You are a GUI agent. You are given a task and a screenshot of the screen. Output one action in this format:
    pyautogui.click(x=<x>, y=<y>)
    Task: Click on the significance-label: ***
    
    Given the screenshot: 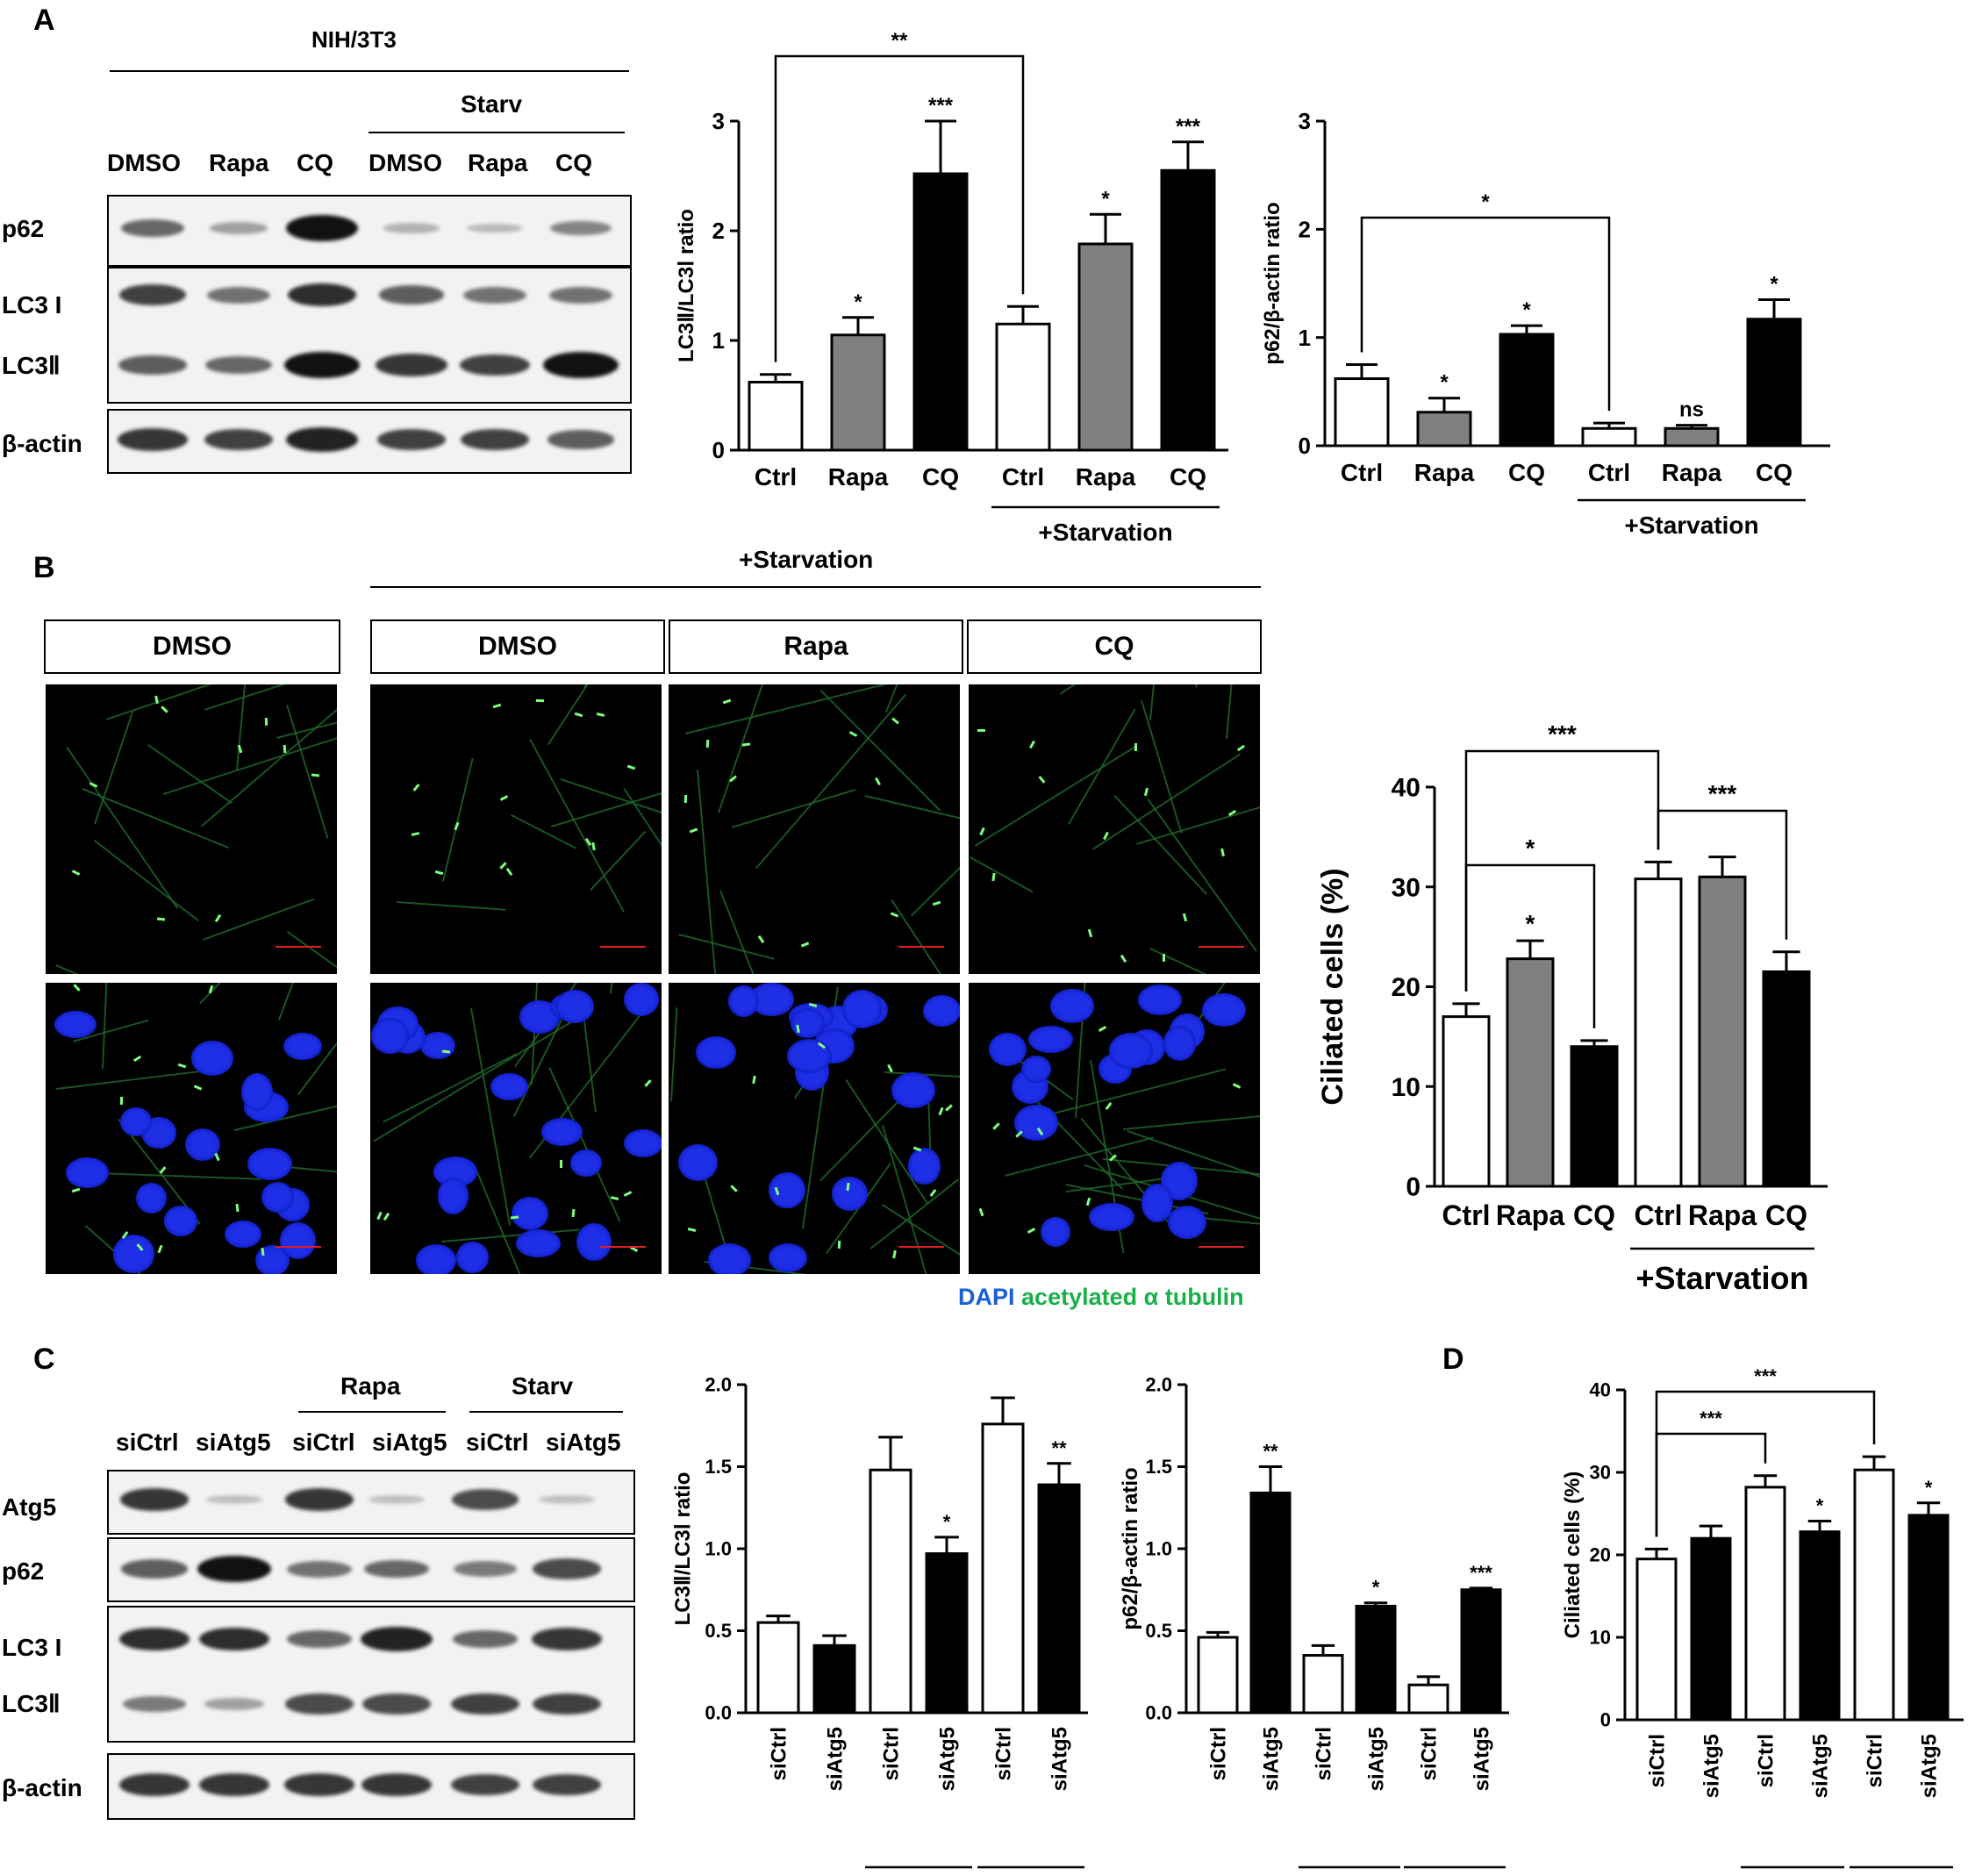 What is the action you would take?
    pyautogui.click(x=1188, y=127)
    